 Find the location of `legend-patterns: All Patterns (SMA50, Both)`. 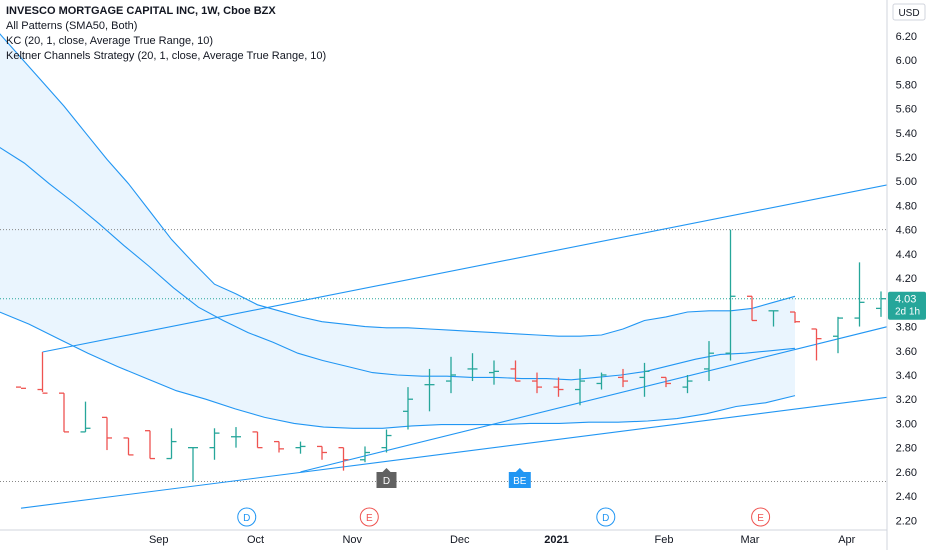

legend-patterns: All Patterns (SMA50, Both) is located at coordinates (166, 26).